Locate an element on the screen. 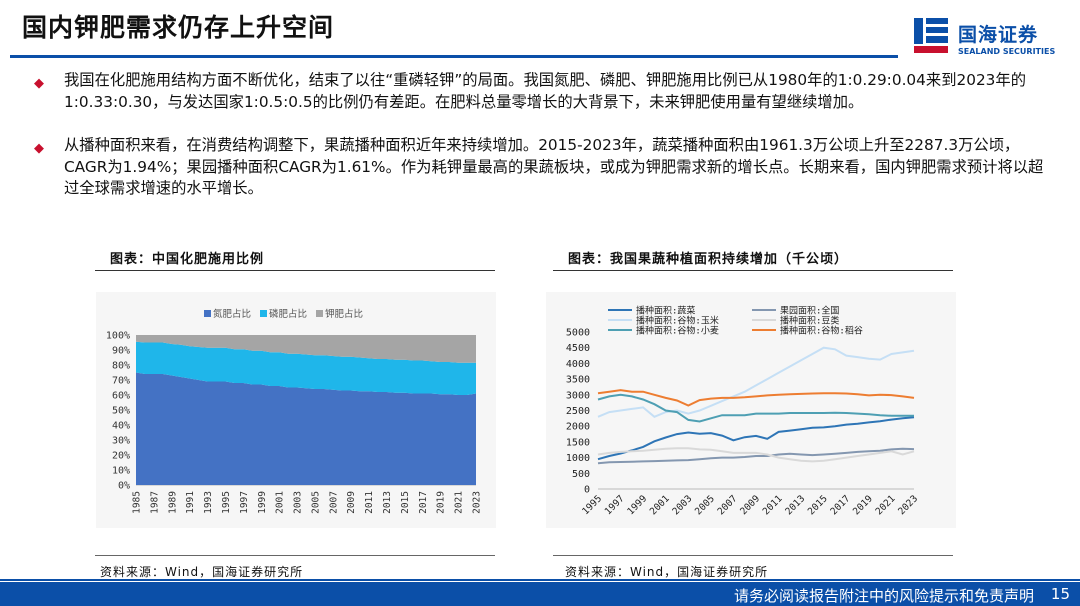  y-tick-label: 50% is located at coordinates (121, 411).